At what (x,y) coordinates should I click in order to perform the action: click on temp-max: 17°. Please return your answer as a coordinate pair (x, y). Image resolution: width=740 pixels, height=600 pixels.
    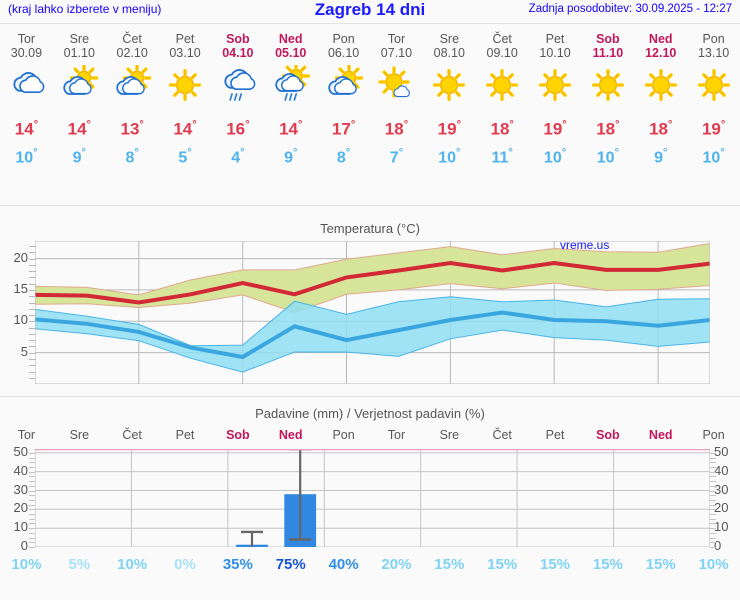
    Looking at the image, I should click on (343, 129).